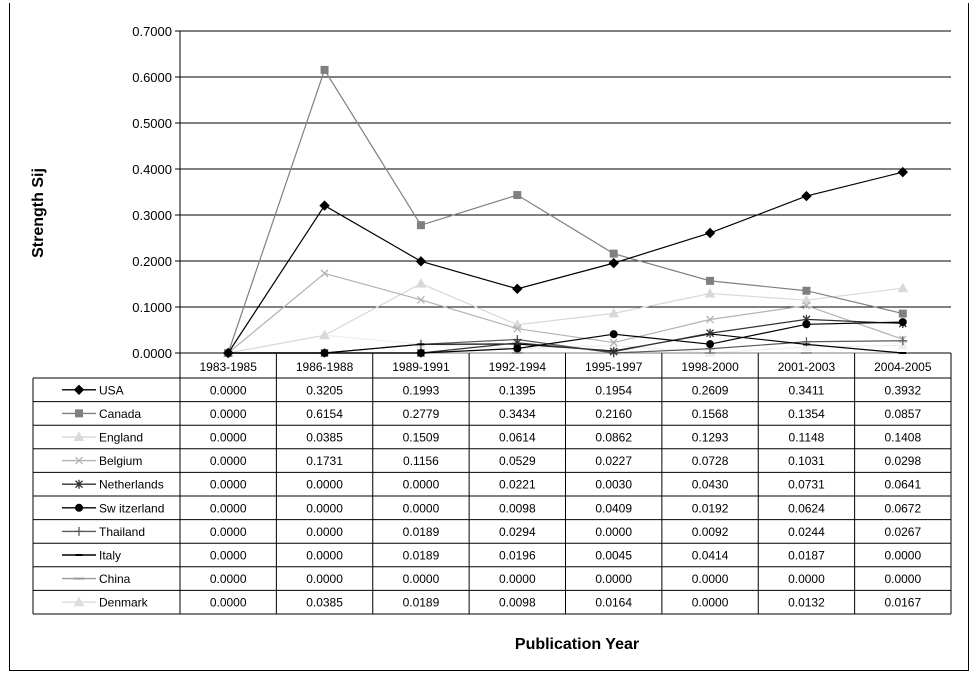 This screenshot has width=973, height=673. What do you see at coordinates (806, 532) in the screenshot?
I see `table-cell: 0.0244` at bounding box center [806, 532].